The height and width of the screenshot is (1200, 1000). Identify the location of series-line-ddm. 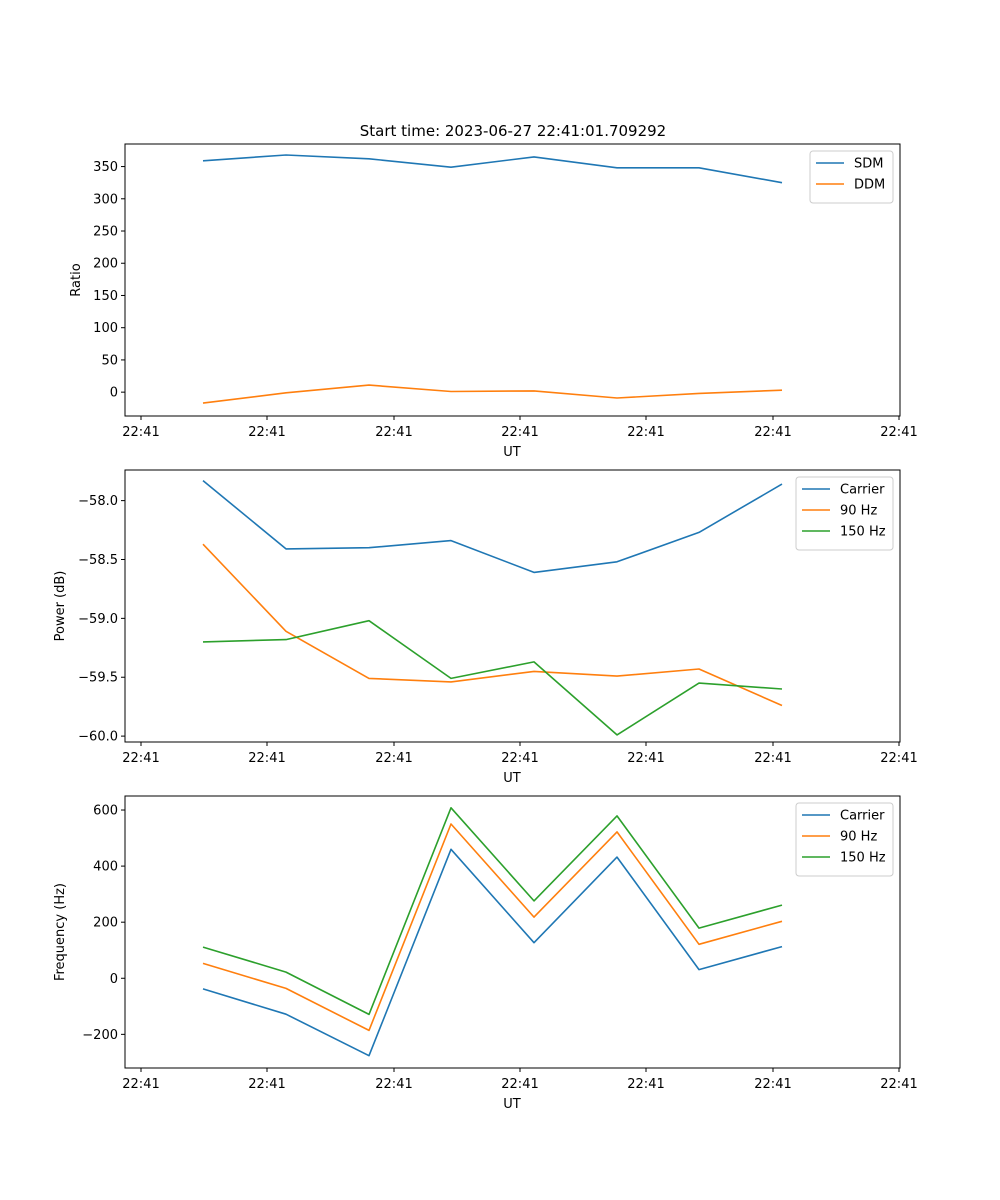
(492, 394).